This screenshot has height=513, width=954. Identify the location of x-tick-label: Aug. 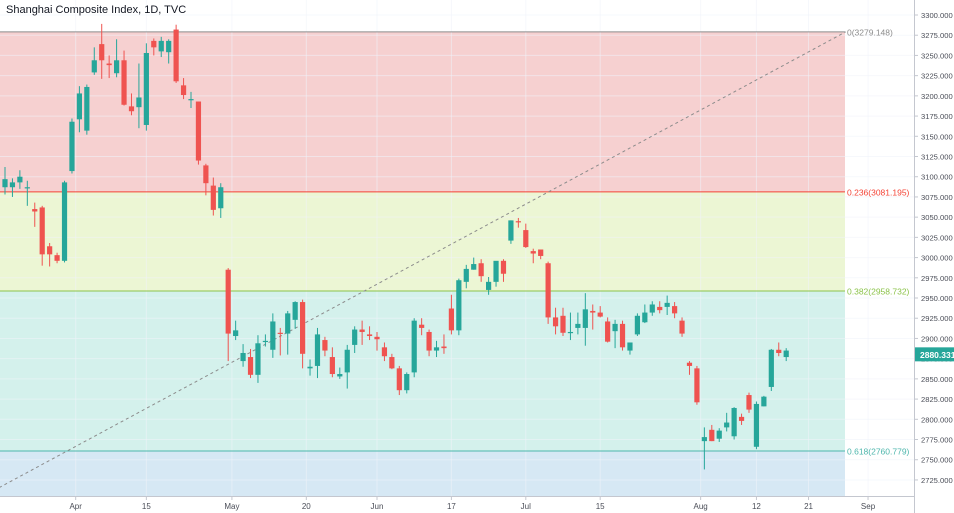
(701, 506).